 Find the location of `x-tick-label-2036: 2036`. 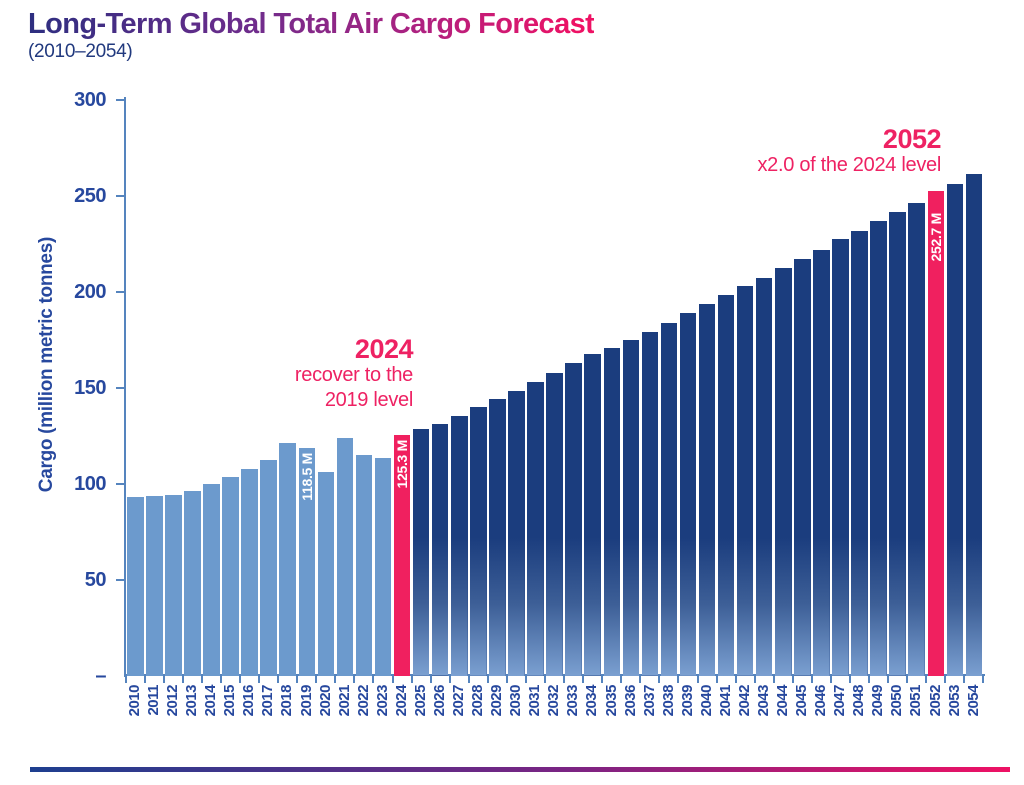

x-tick-label-2036: 2036 is located at coordinates (630, 701).